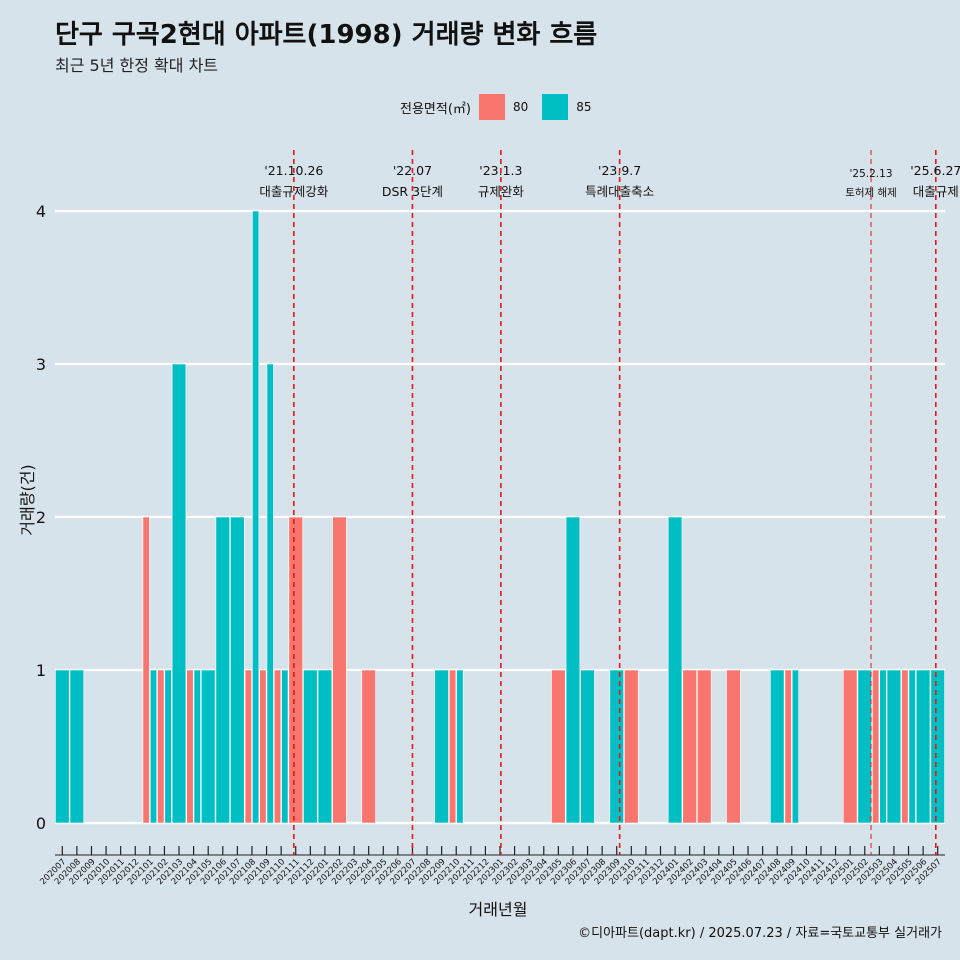 The width and height of the screenshot is (960, 960). I want to click on y-tick-label: 0, so click(41, 823).